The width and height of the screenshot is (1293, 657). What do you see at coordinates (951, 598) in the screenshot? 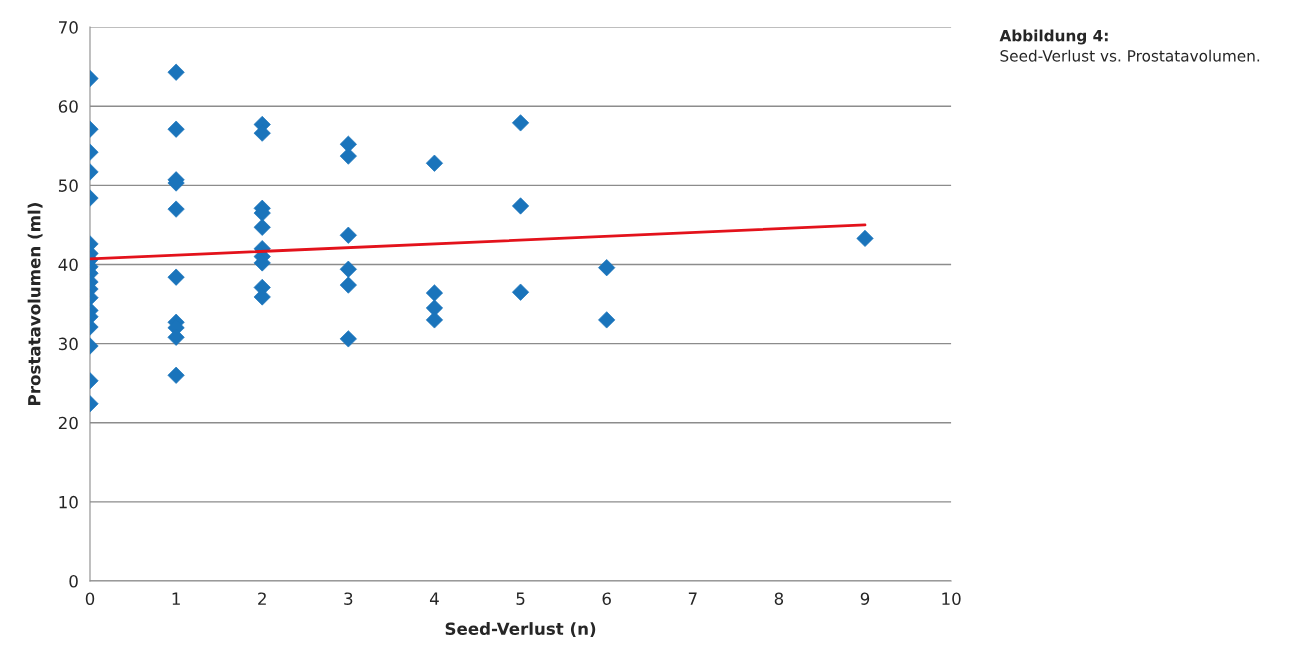
I see `x-tick-label: 10` at bounding box center [951, 598].